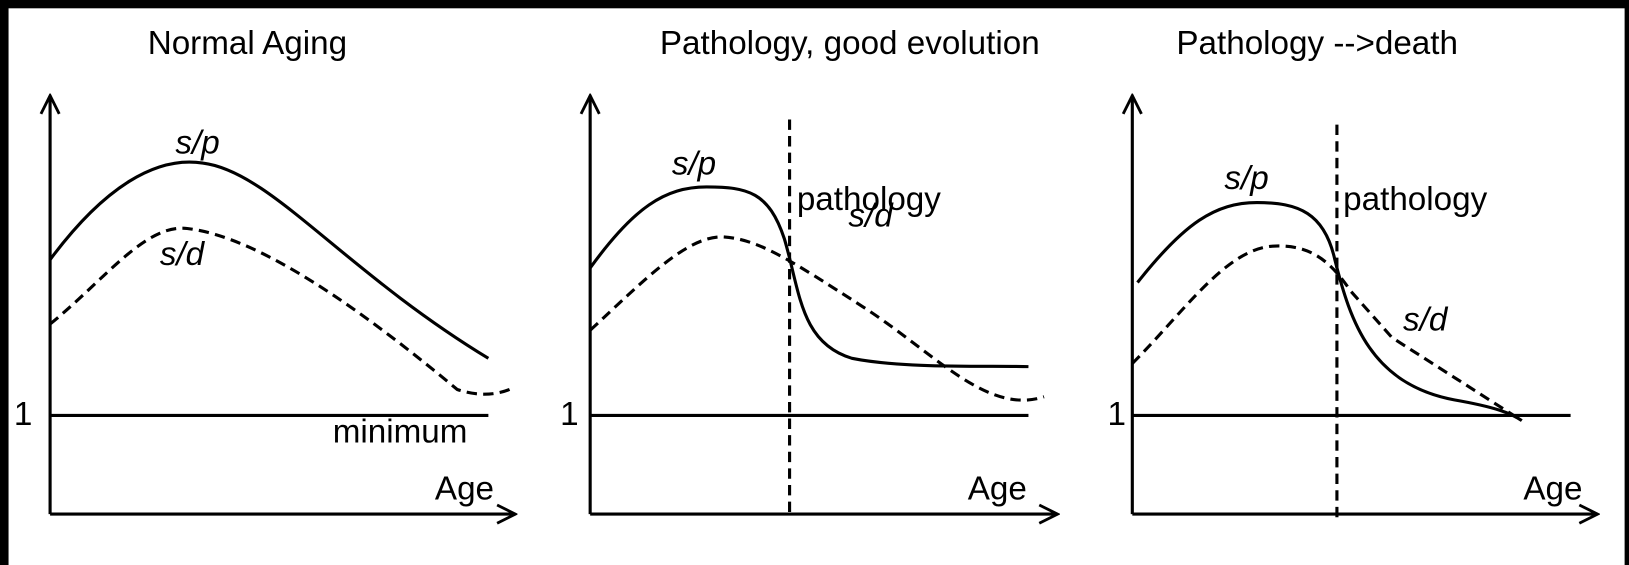  I want to click on panel-title: Pathology, good evolution, so click(850, 43).